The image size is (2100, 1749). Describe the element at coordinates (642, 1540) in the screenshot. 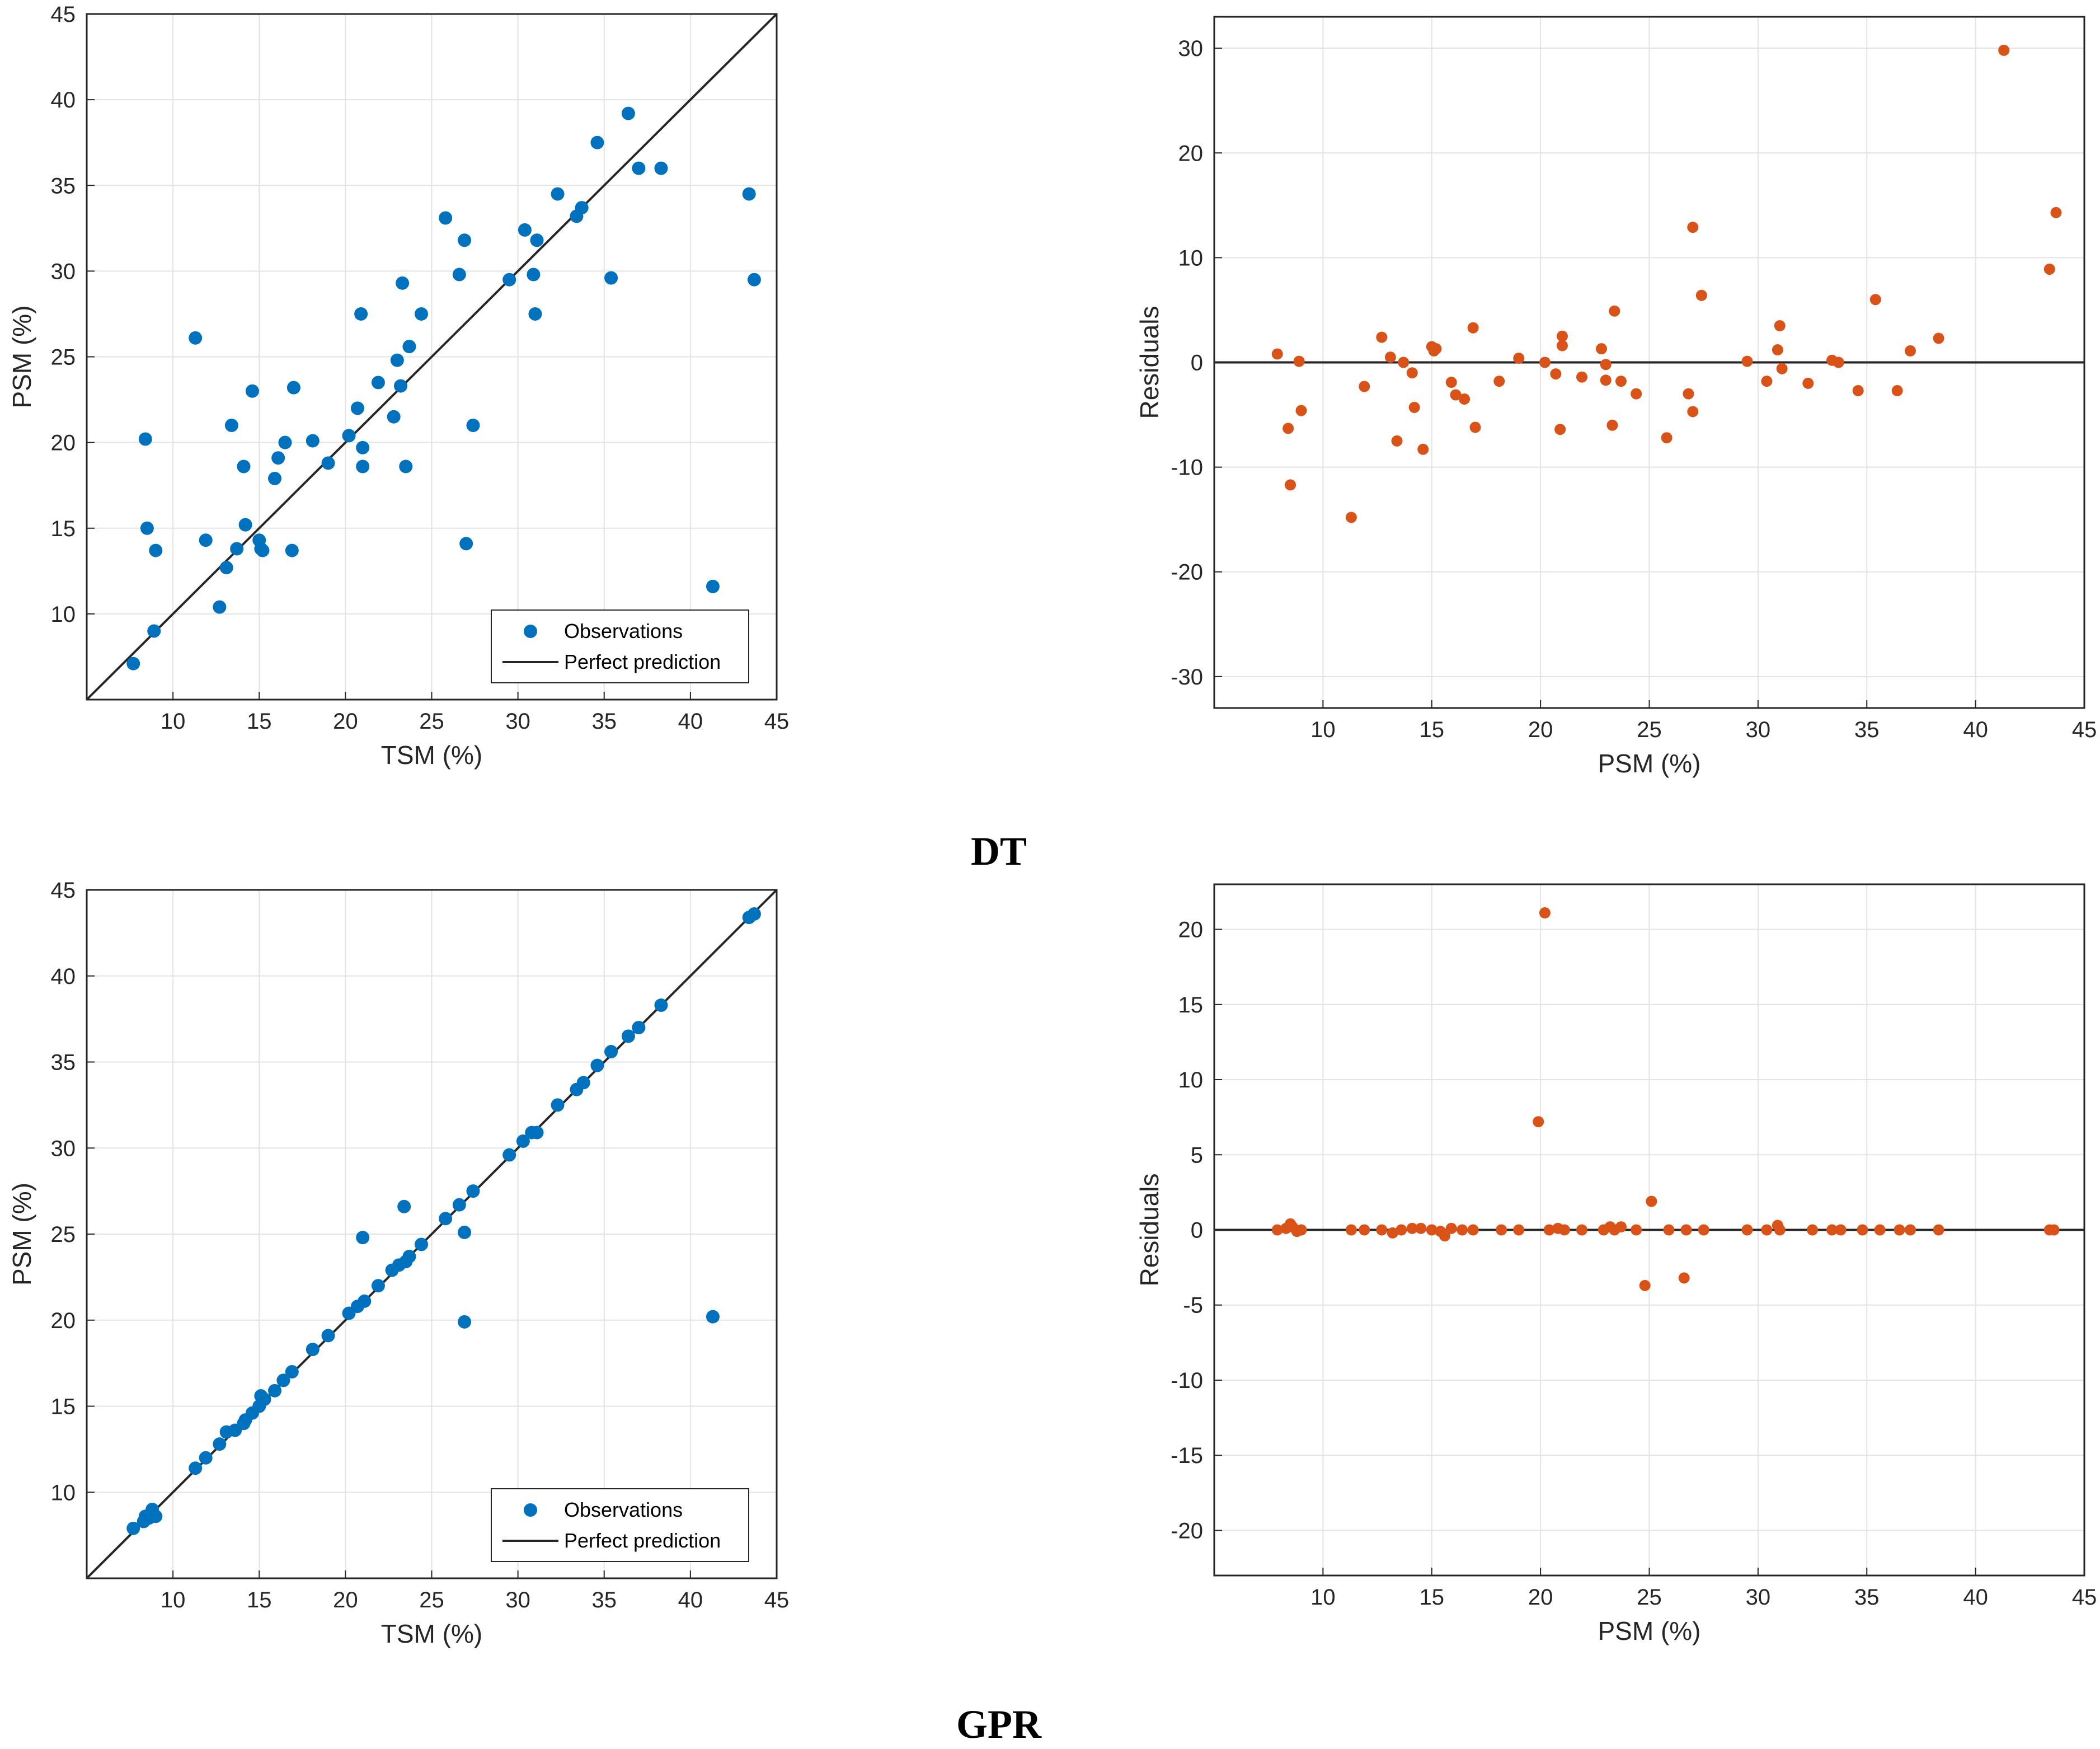

I see `legend-perfect-label: Perfect prediction` at that location.